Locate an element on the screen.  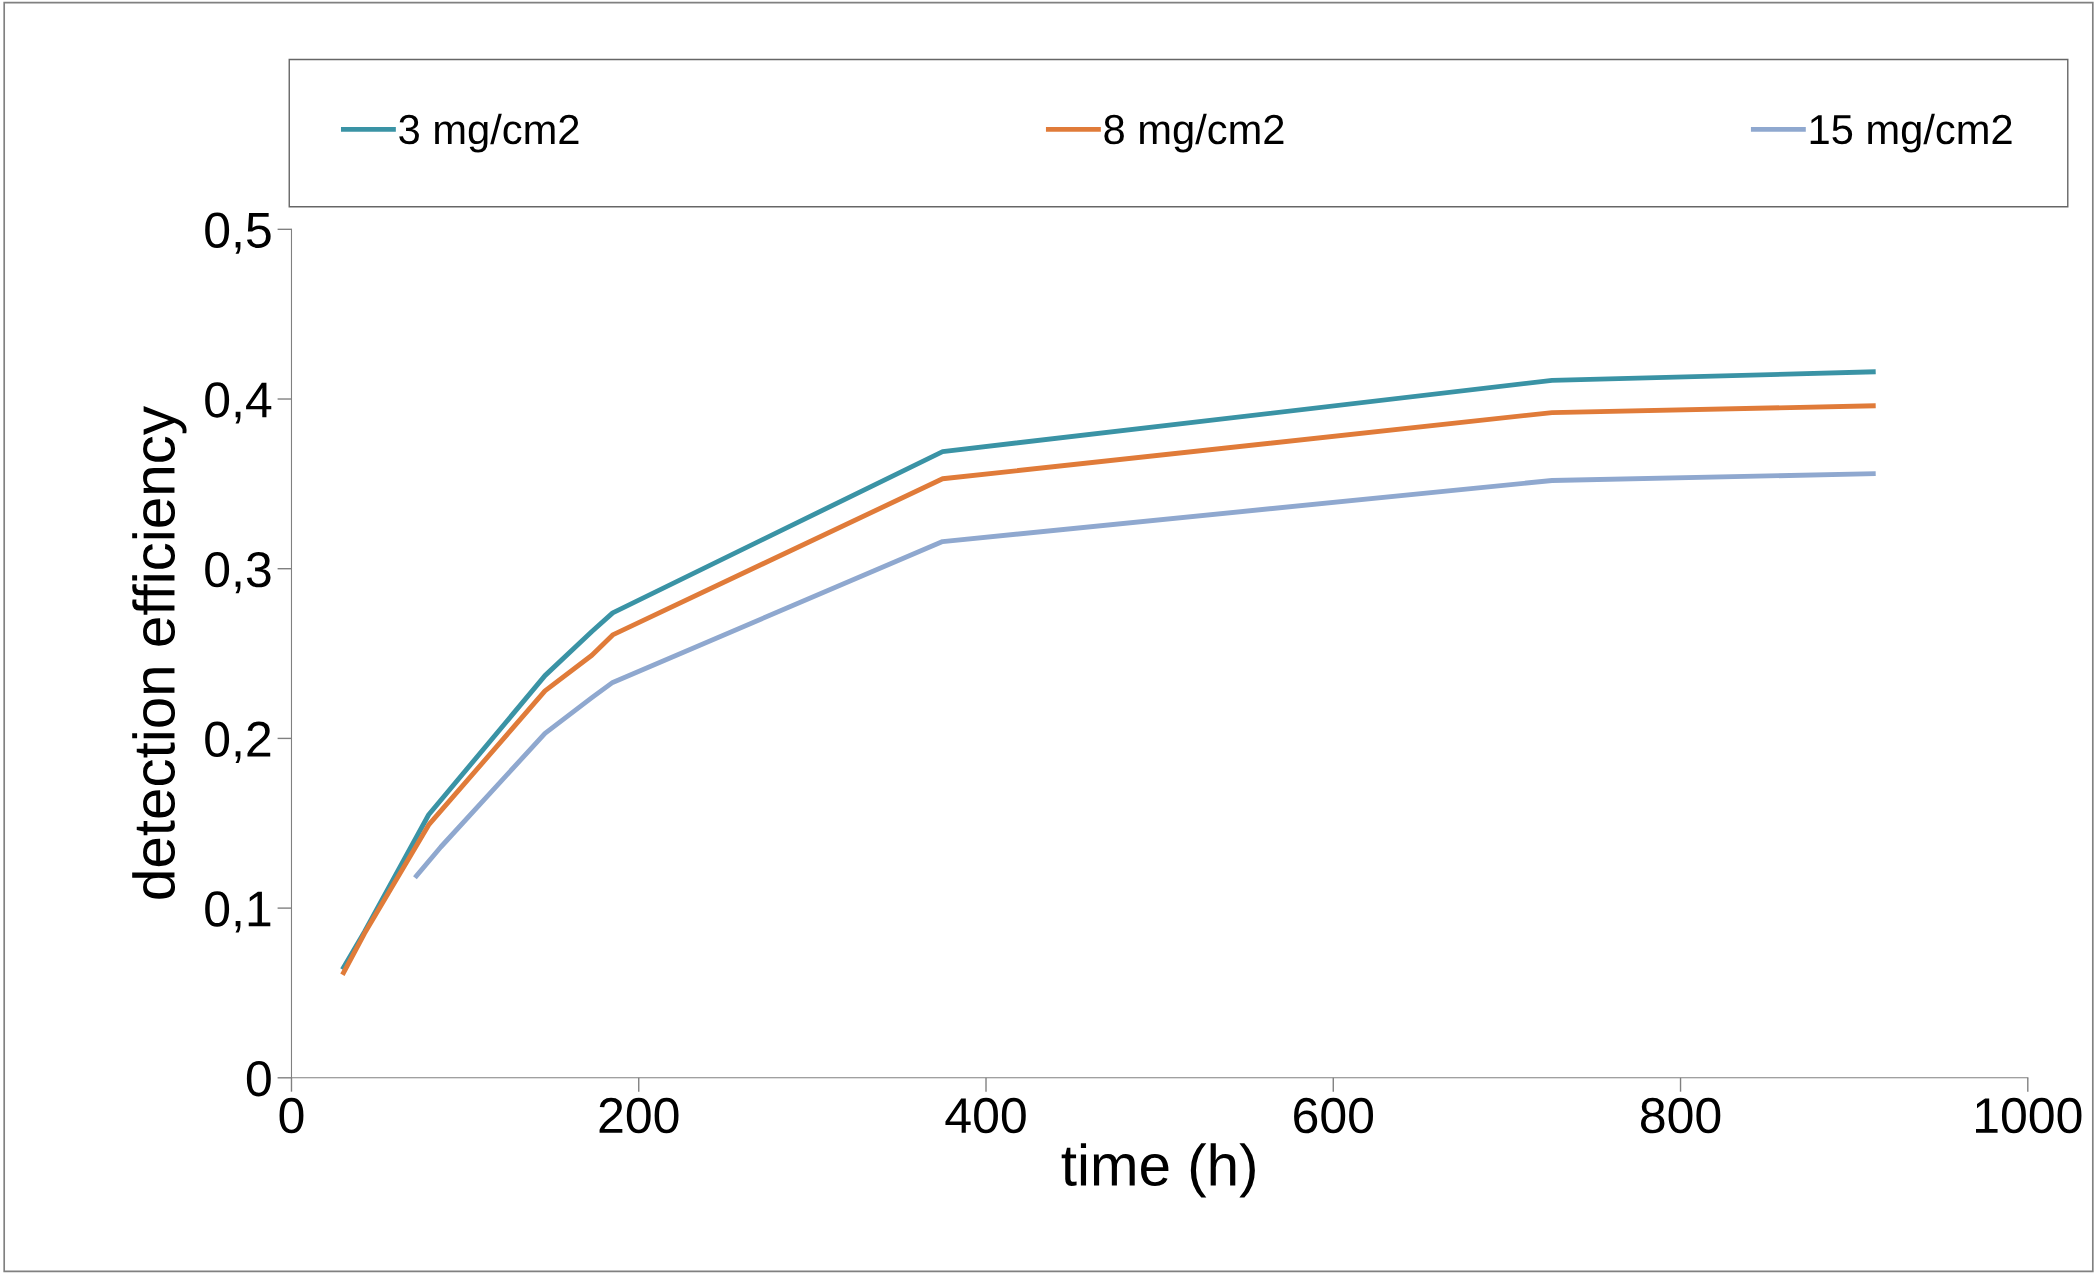
x-tick-label: 600 is located at coordinates (1334, 1115).